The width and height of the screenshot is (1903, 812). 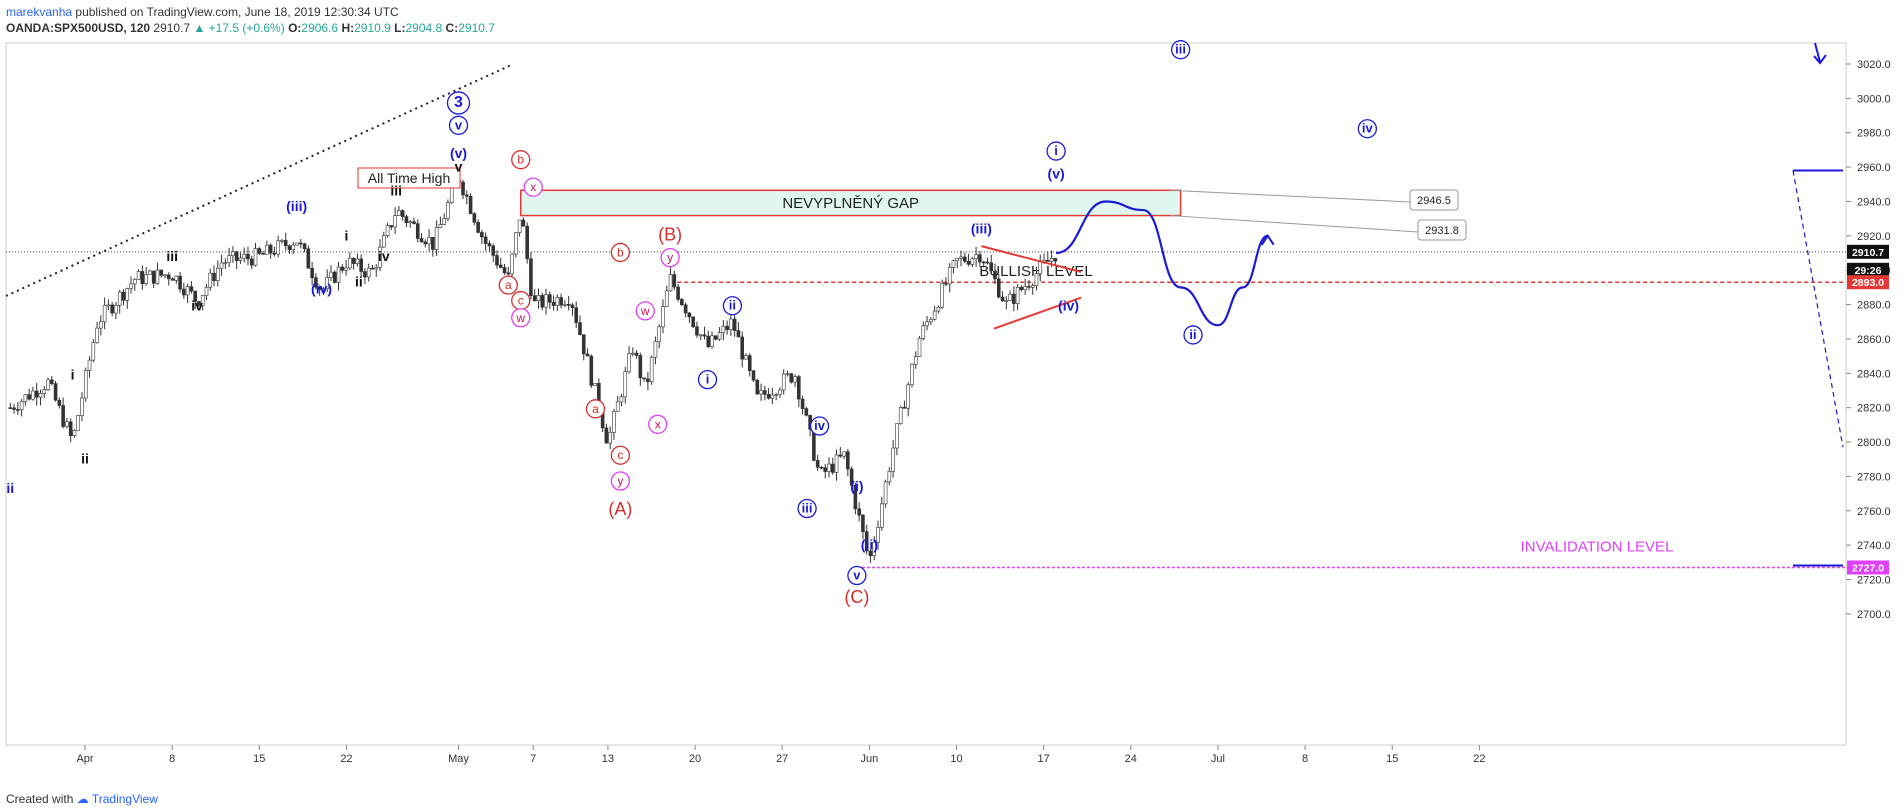 What do you see at coordinates (595, 409) in the screenshot?
I see `wave-label: a` at bounding box center [595, 409].